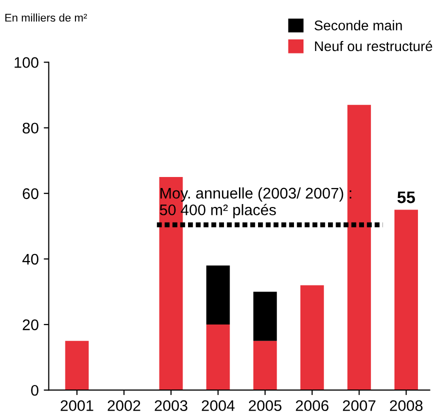 This screenshot has height=415, width=443. What do you see at coordinates (406, 198) in the screenshot?
I see `data-label: 55` at bounding box center [406, 198].